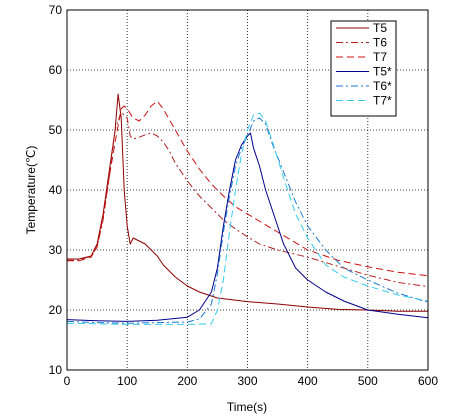 This screenshot has width=457, height=416. What do you see at coordinates (67, 381) in the screenshot?
I see `x-tick-label: 0` at bounding box center [67, 381].